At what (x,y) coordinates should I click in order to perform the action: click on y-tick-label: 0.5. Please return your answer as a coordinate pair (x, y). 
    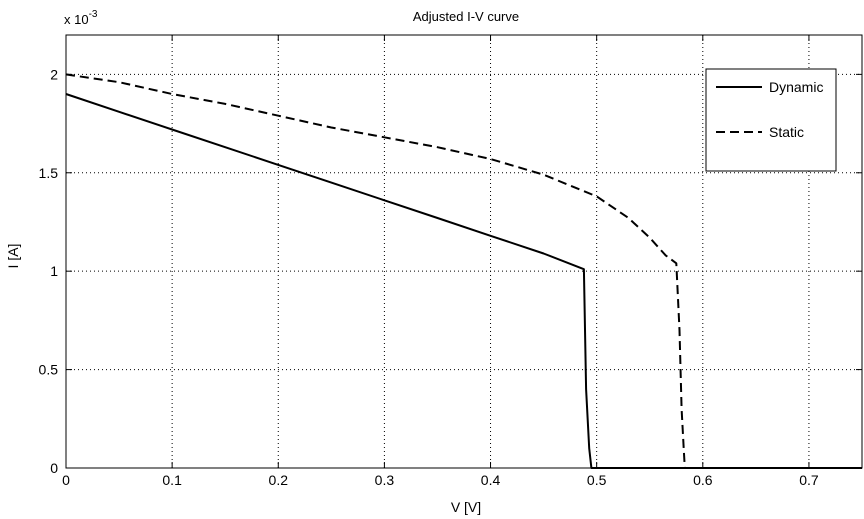
    Looking at the image, I should click on (49, 370).